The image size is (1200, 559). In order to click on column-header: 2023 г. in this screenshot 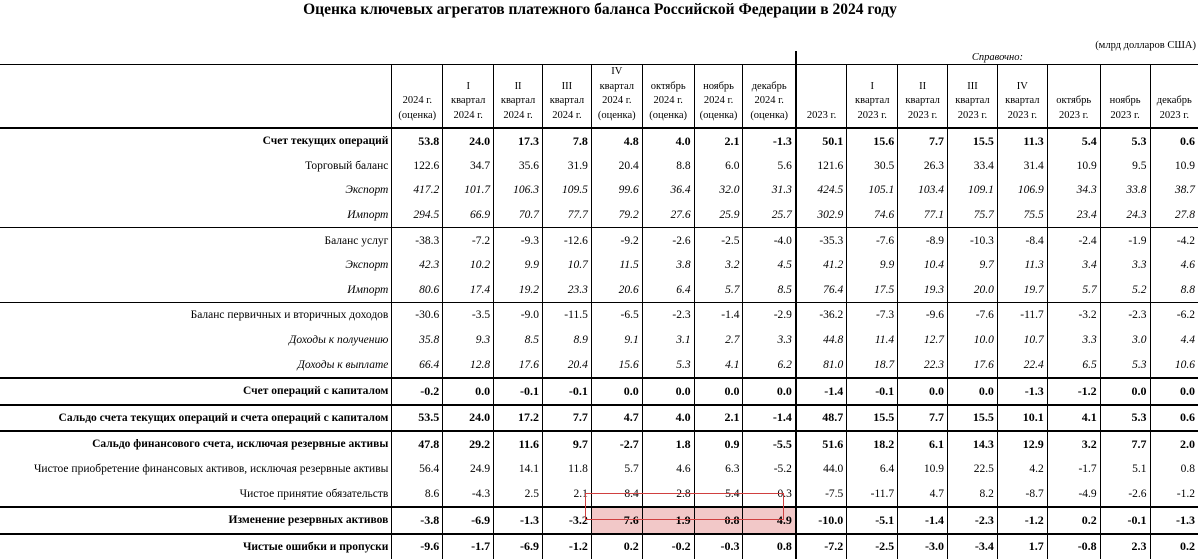, I will do `click(821, 97)`.